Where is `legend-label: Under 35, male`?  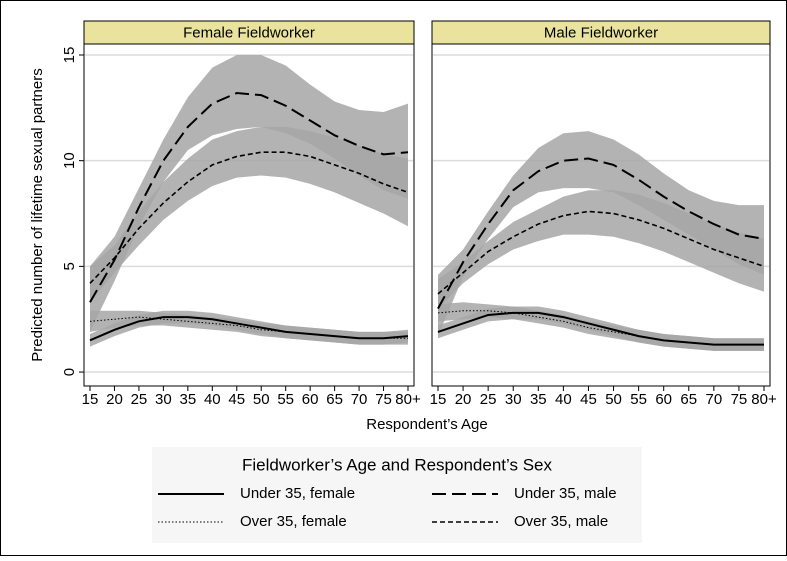
legend-label: Under 35, male is located at coordinates (565, 493).